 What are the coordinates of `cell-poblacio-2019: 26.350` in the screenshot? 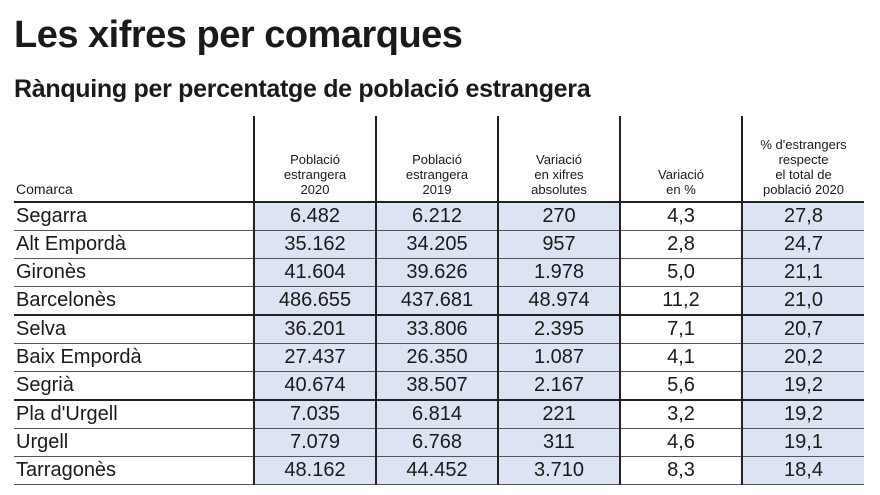 It's located at (436, 357).